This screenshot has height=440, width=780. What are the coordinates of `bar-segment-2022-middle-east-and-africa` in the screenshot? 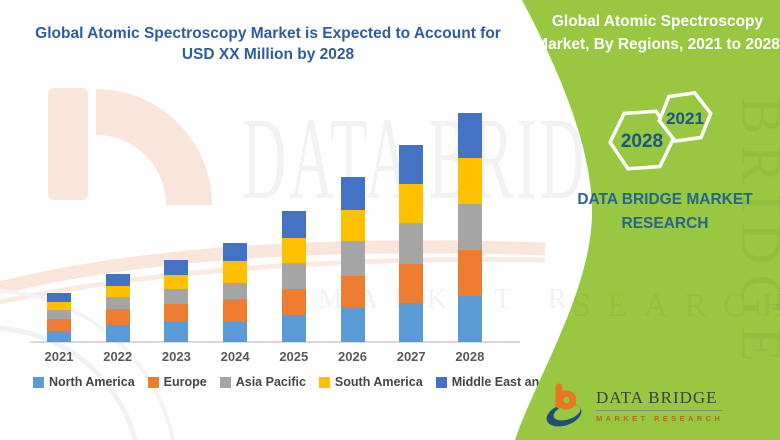 It's located at (117, 280).